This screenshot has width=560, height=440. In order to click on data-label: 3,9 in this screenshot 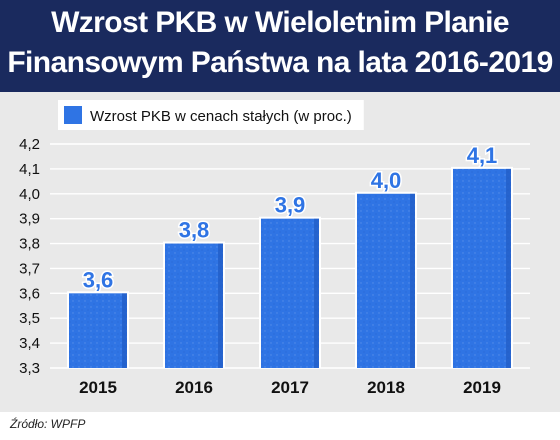, I will do `click(290, 205)`.